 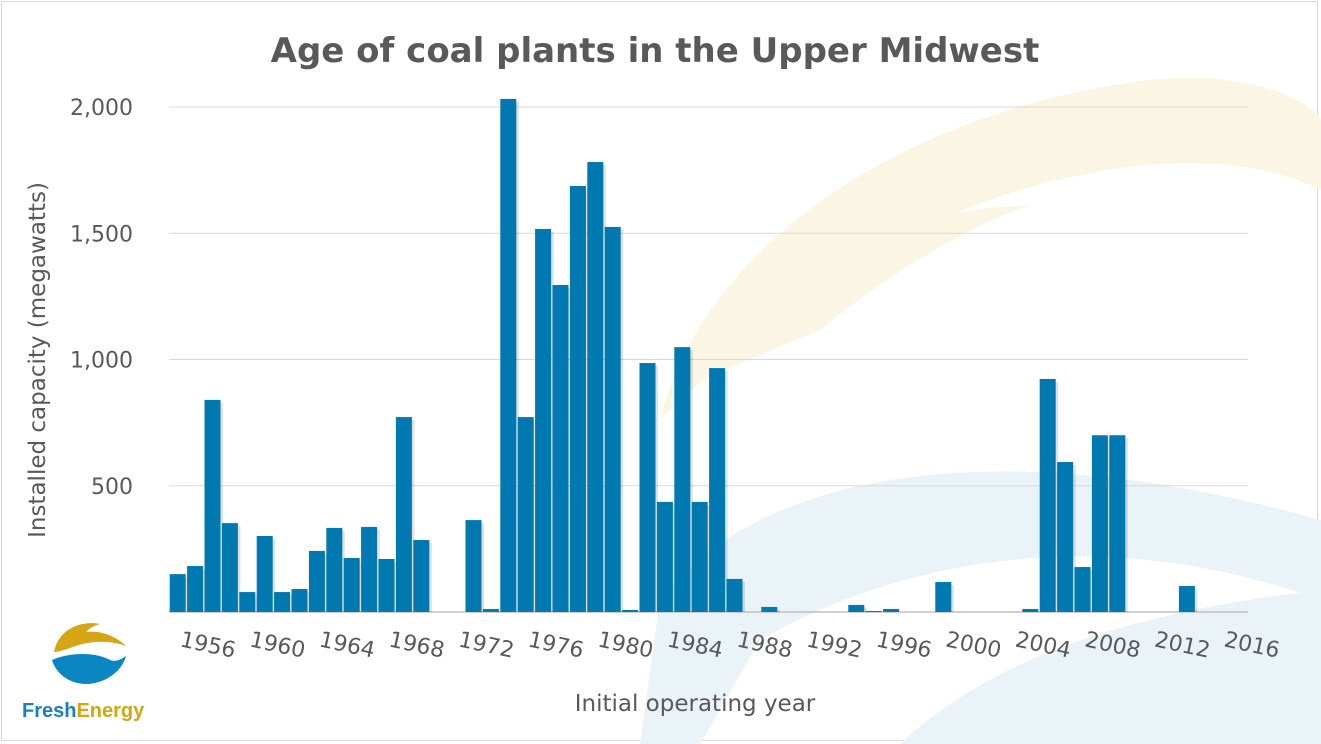 I want to click on bar-1973, so click(x=508, y=355).